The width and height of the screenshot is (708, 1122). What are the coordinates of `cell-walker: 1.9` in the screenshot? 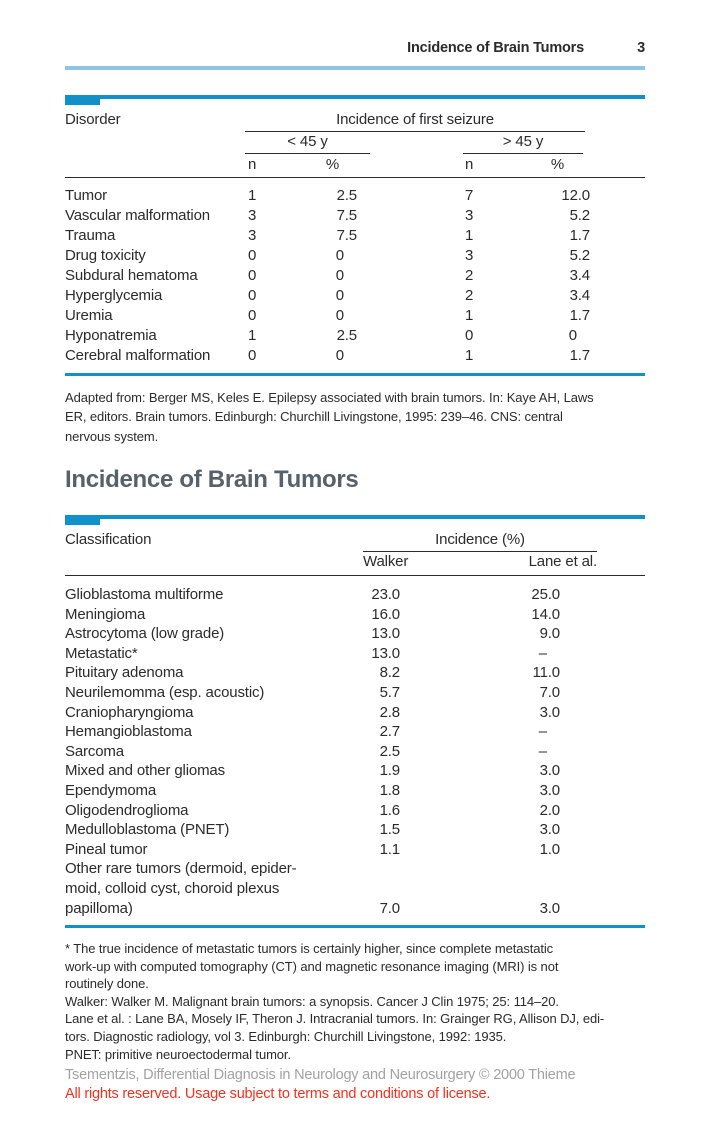 It's located at (390, 771).